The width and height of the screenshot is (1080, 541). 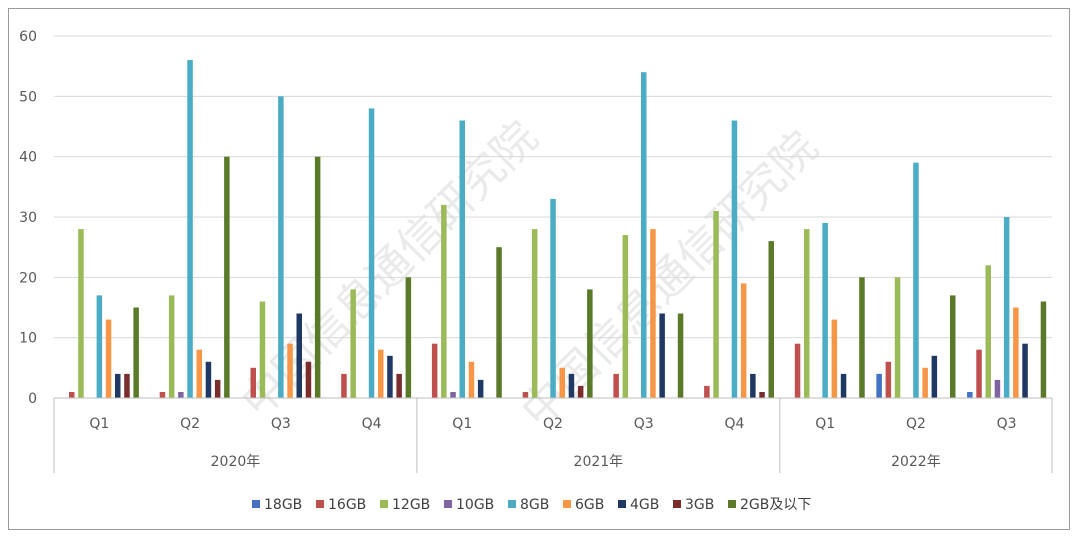 I want to click on bar-2GB及以下-6, so click(x=680, y=355).